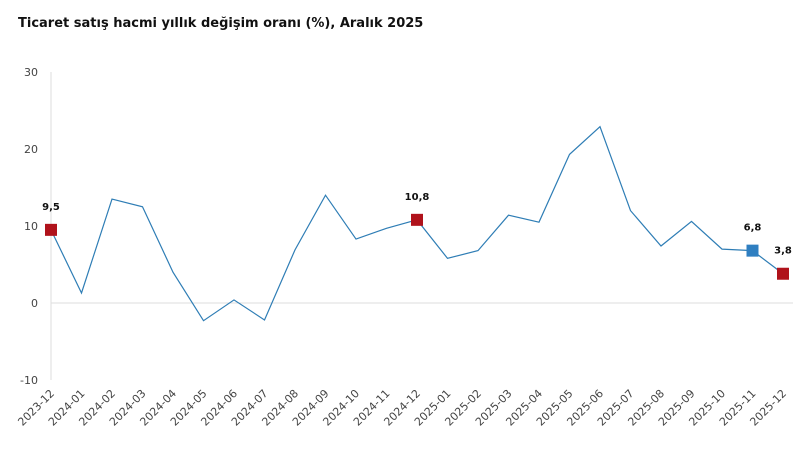 This screenshot has width=812, height=449. I want to click on y-tick-label: 30, so click(31, 72).